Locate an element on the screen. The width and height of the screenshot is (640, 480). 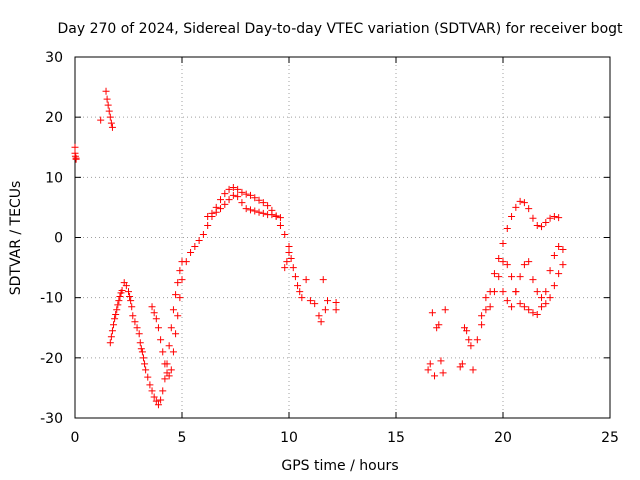
series-seg-mid-curve-b is located at coordinates (244, 206).